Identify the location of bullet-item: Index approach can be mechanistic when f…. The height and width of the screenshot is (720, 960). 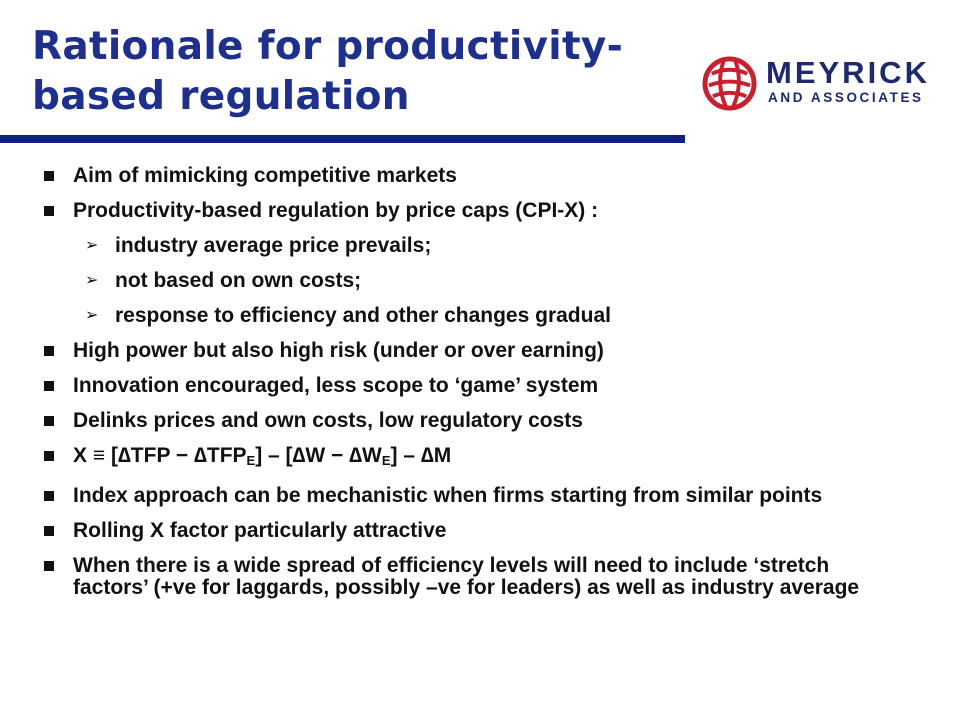
(431, 496).